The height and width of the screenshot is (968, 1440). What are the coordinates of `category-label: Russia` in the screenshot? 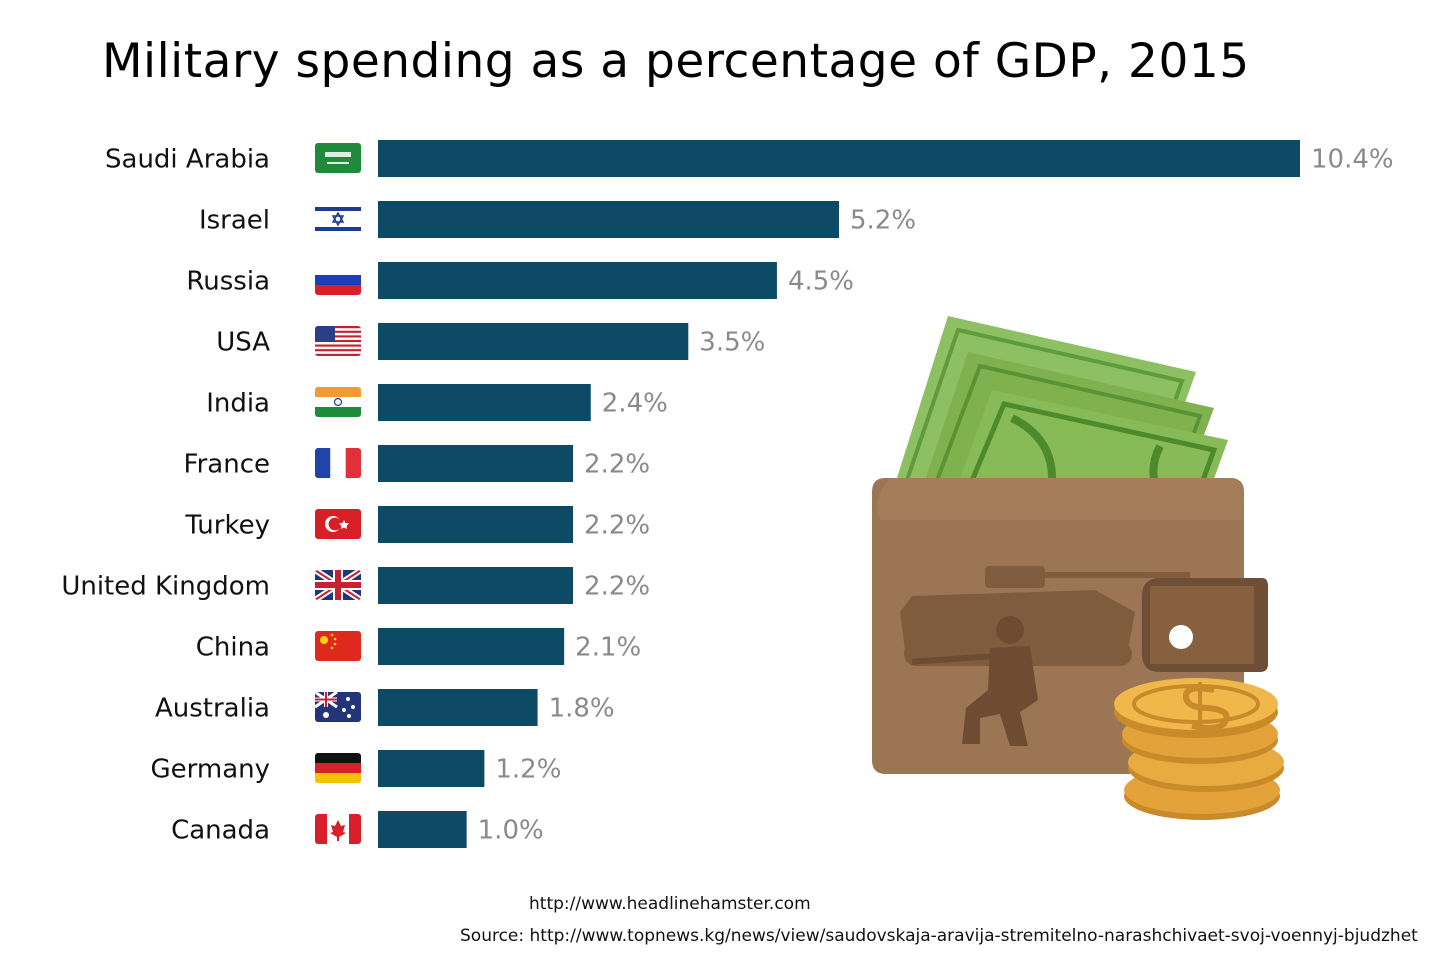 It's located at (228, 282).